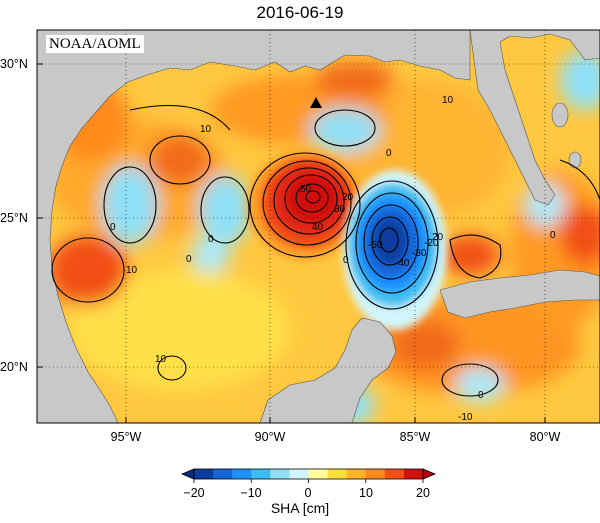 The image size is (600, 523). I want to click on colorbar-tick-label: 10, so click(366, 493).